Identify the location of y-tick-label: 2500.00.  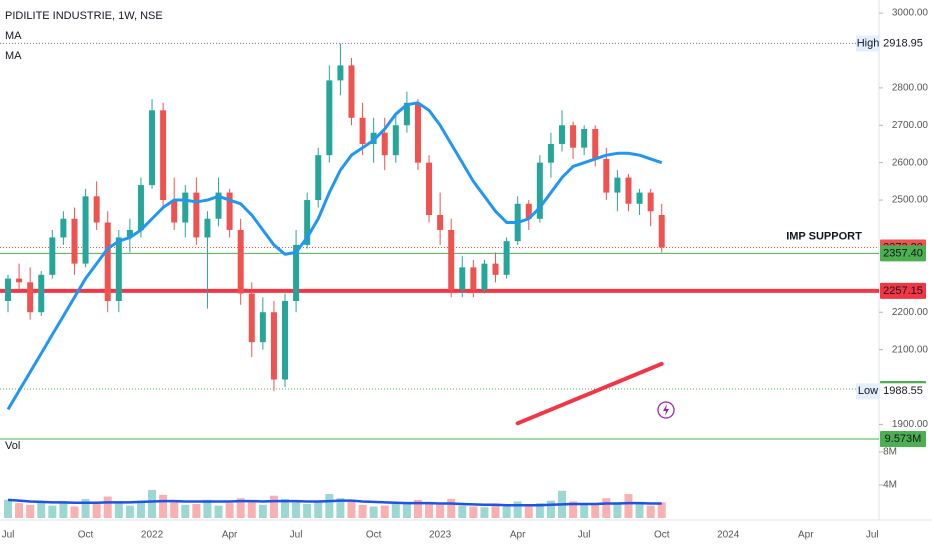
(910, 200).